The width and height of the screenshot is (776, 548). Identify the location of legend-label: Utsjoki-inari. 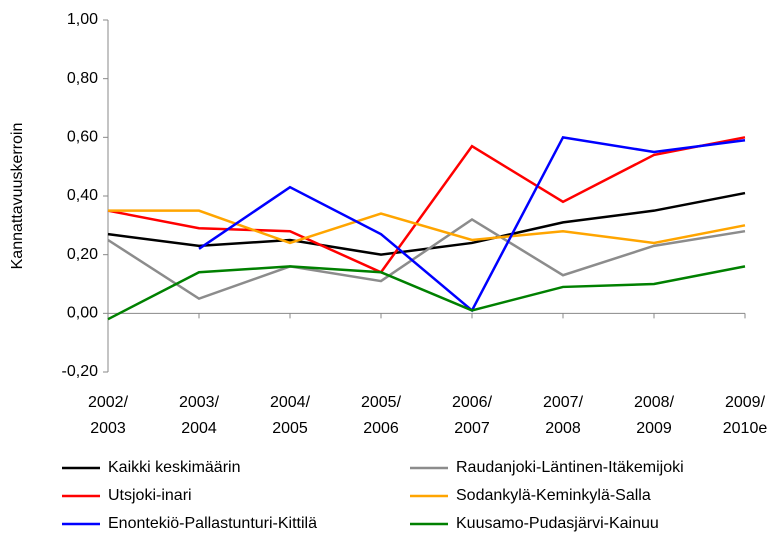
(150, 495).